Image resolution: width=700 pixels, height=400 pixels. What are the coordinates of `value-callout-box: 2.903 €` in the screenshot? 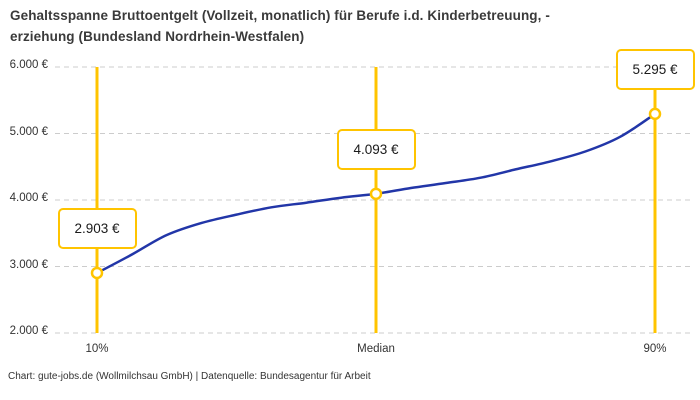 It's located at (97, 228).